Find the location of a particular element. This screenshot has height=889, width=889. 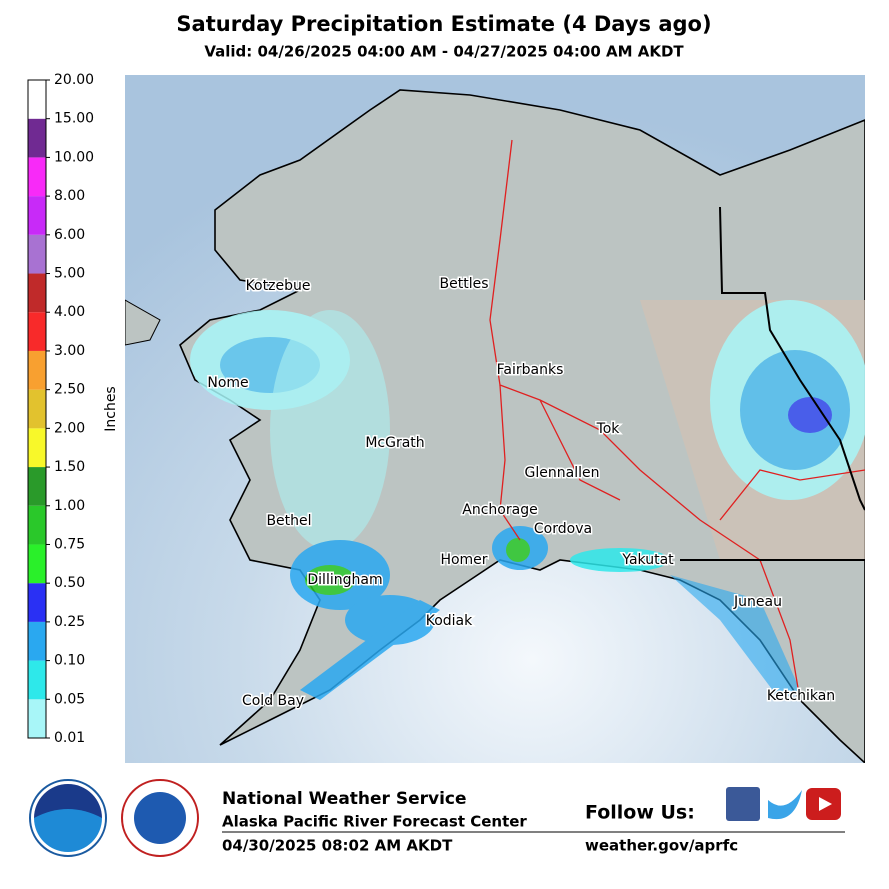

place-label: Bettles is located at coordinates (464, 284).